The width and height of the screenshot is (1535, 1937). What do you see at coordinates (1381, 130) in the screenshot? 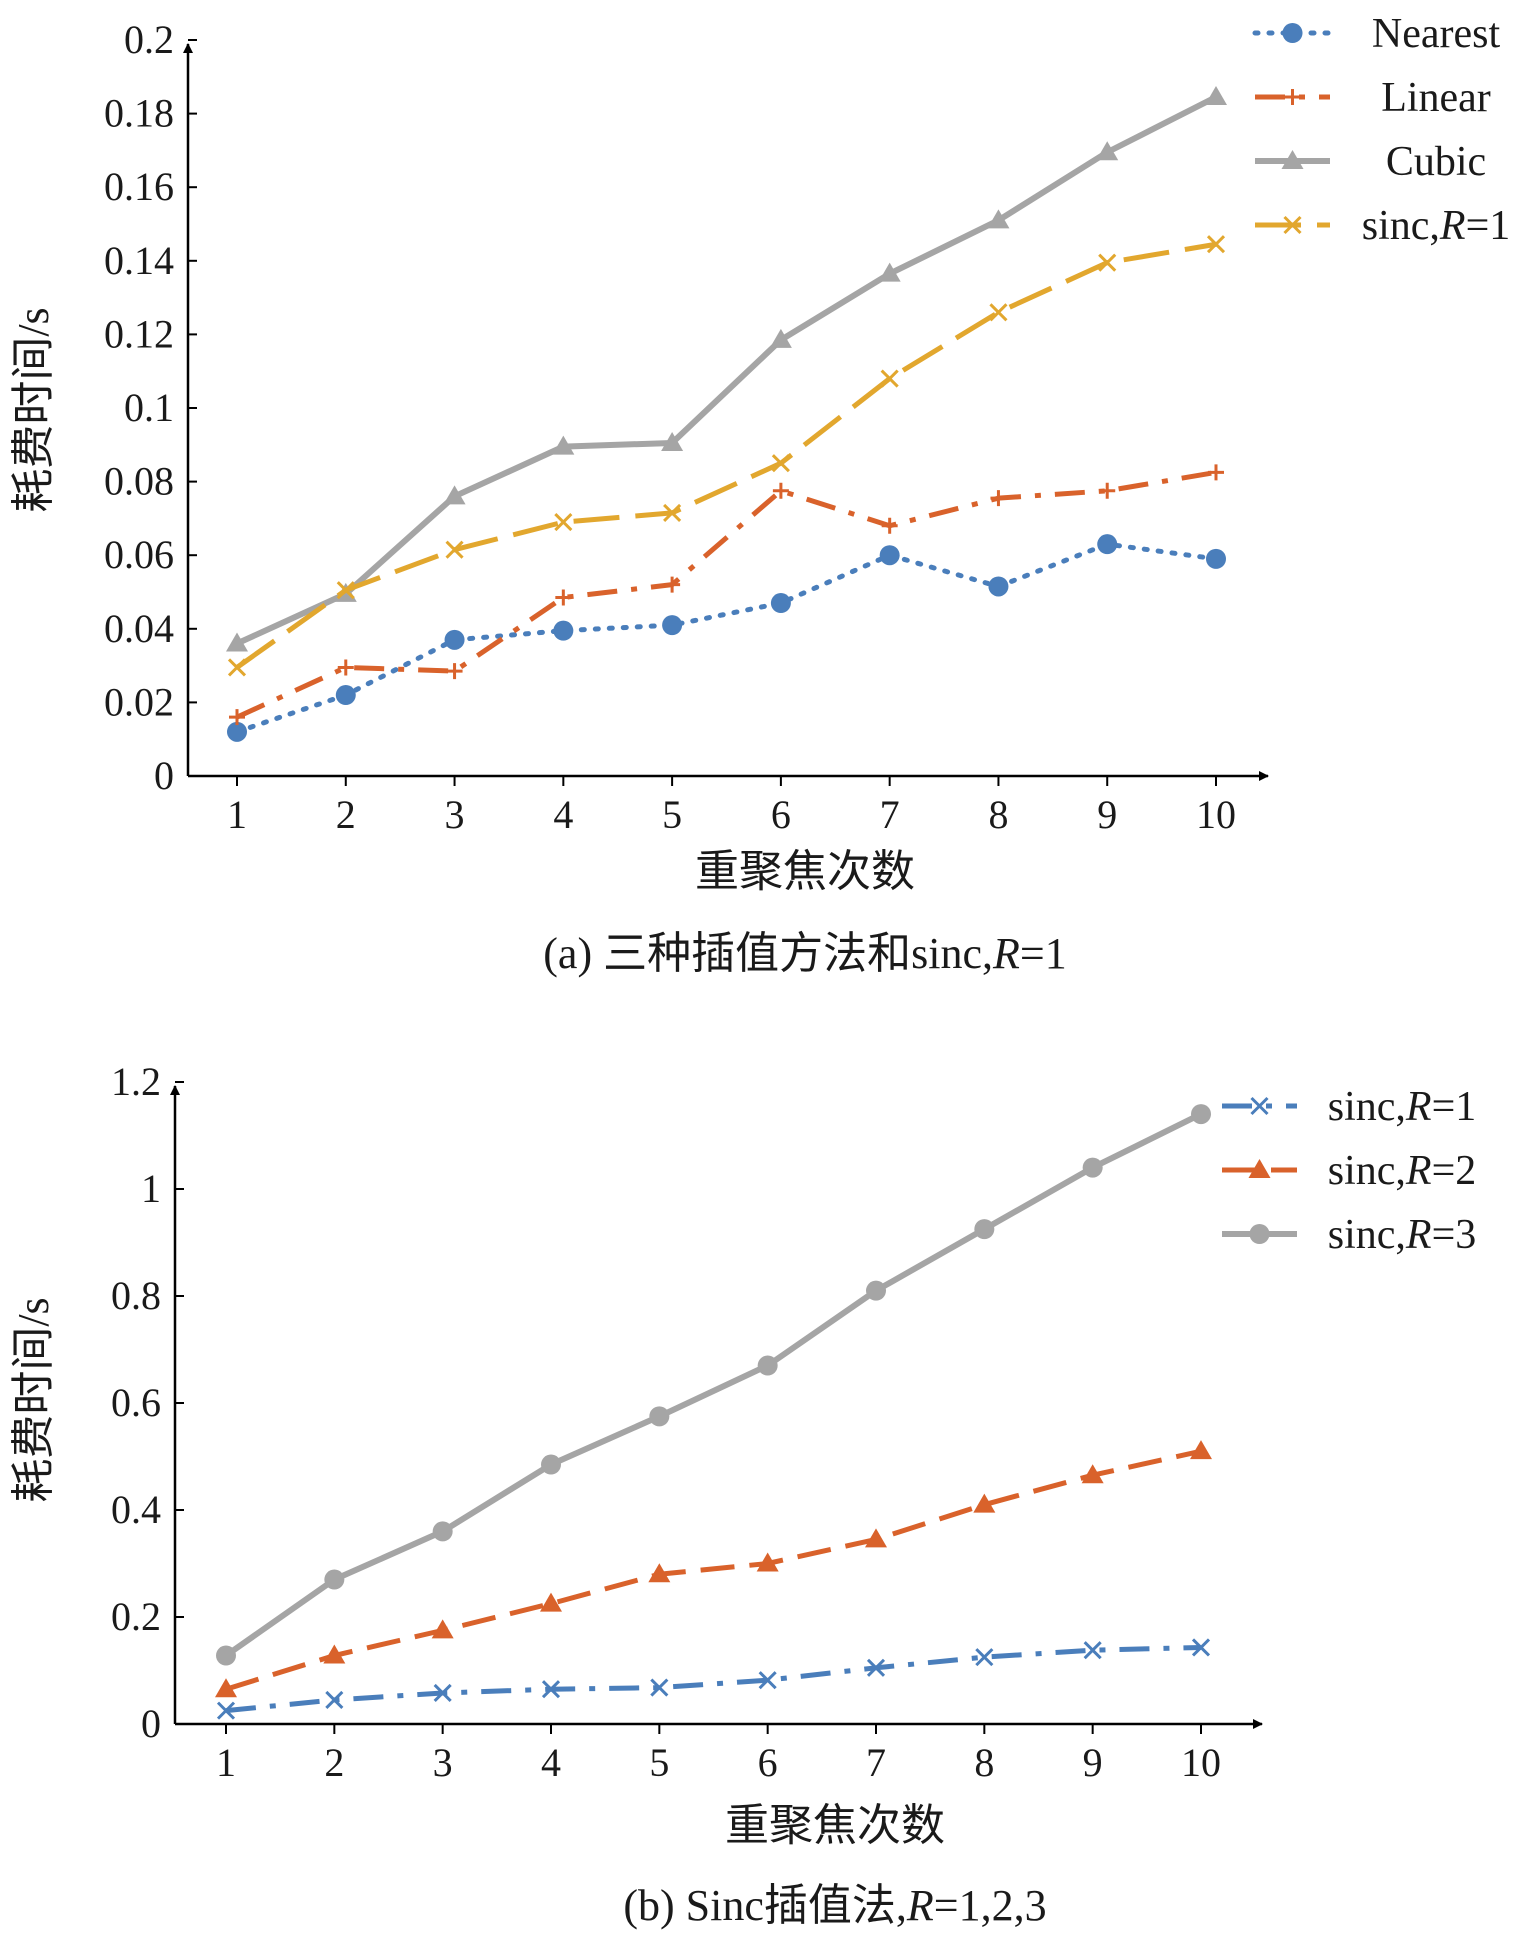
I see `legend: Nearest Linear Cubic sinc,R=1` at bounding box center [1381, 130].